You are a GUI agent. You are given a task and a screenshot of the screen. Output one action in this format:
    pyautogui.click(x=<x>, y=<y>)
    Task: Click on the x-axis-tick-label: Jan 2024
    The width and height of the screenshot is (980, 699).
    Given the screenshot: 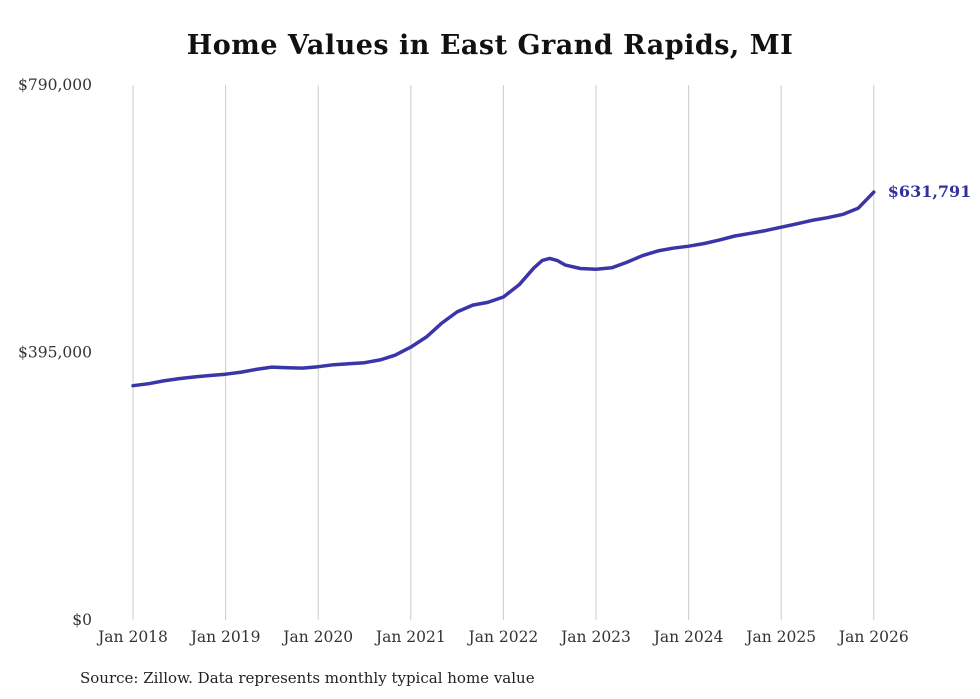 What is the action you would take?
    pyautogui.click(x=688, y=637)
    